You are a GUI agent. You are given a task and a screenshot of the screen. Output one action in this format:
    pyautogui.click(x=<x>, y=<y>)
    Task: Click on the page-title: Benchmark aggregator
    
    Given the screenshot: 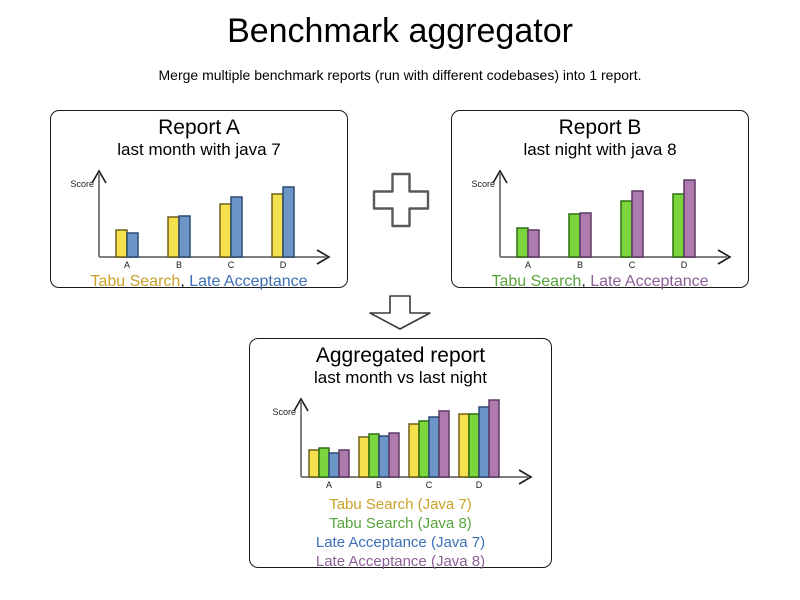 What is the action you would take?
    pyautogui.click(x=400, y=31)
    